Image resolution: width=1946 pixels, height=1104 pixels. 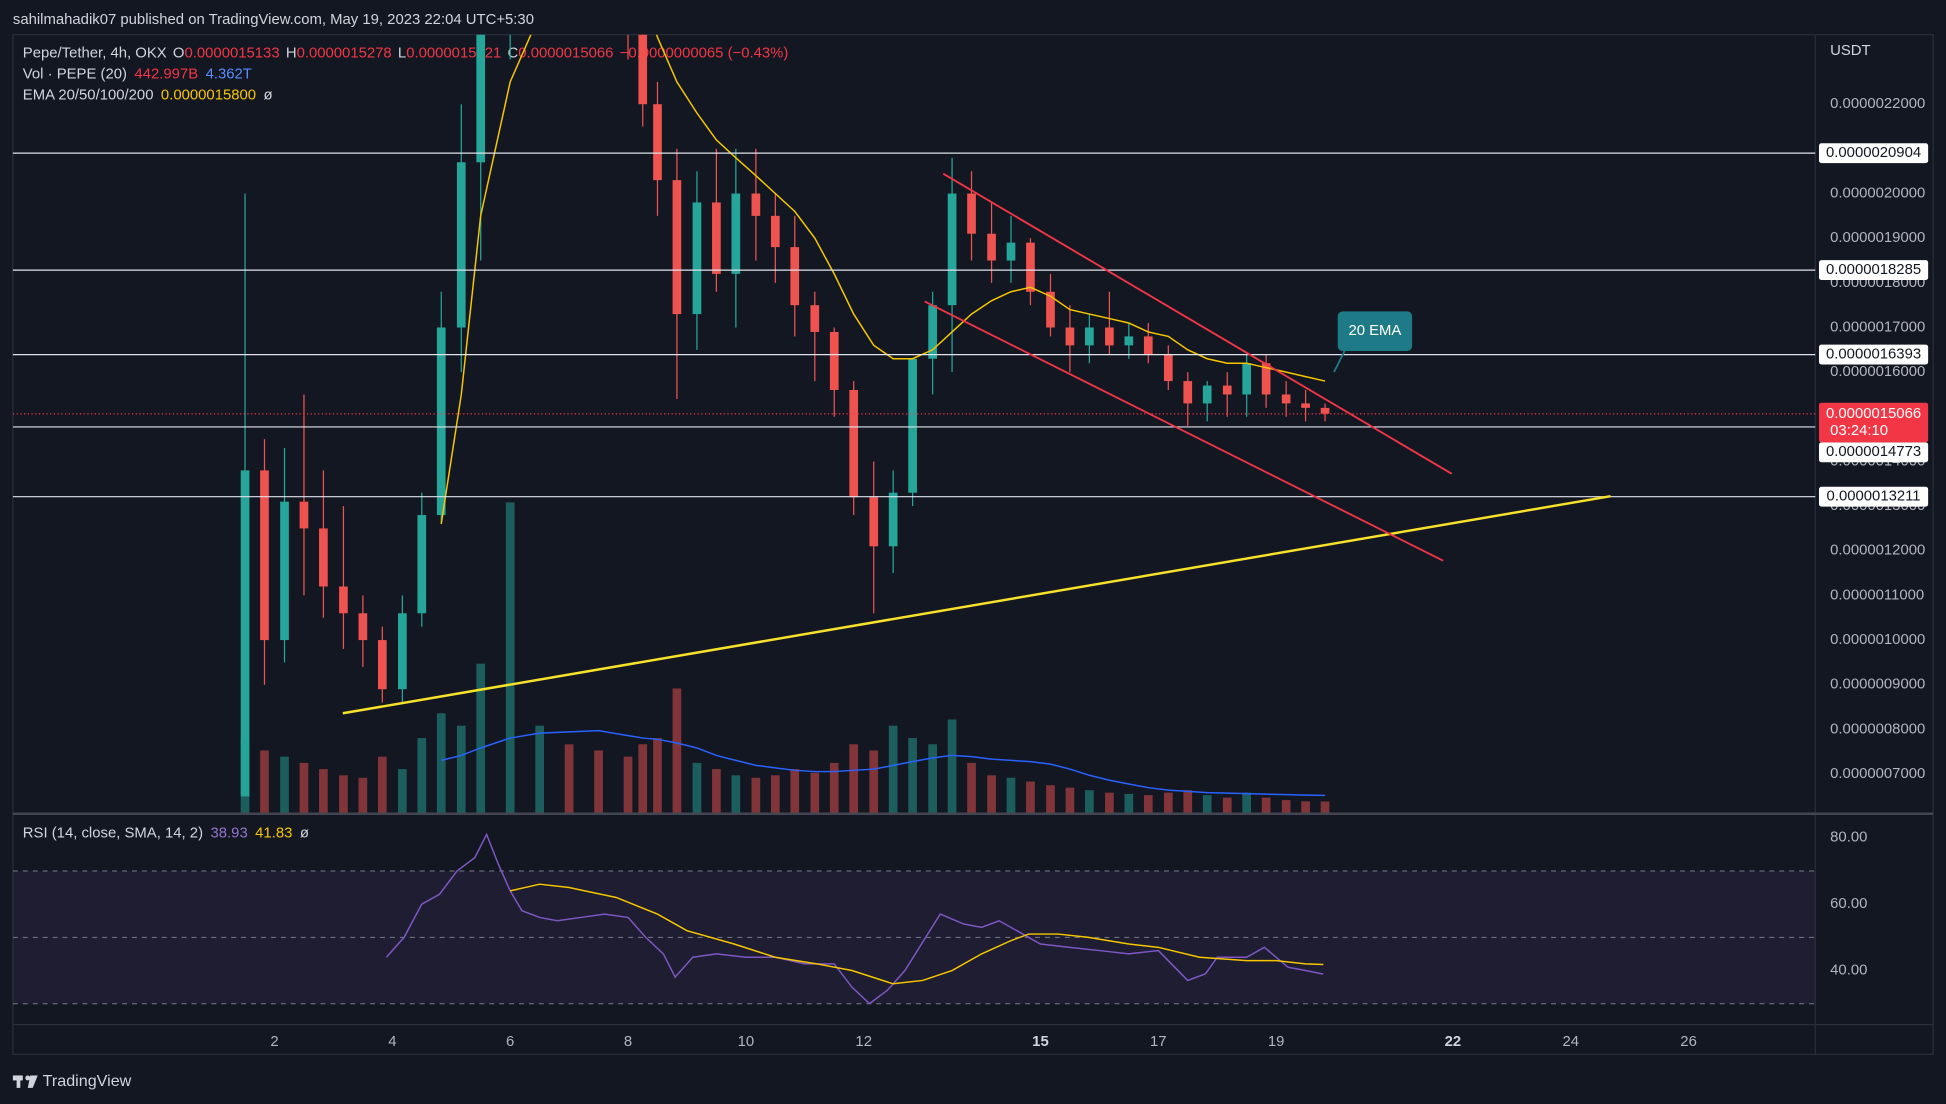 I want to click on low-value: 0.0000015021, so click(x=453, y=53).